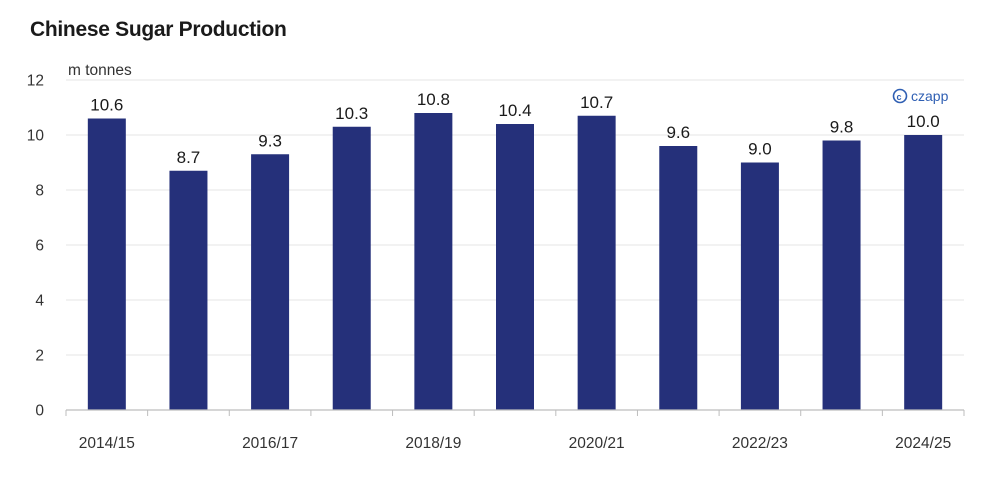 This screenshot has width=998, height=477. Describe the element at coordinates (930, 96) in the screenshot. I see `watermark-text: czapp` at that location.